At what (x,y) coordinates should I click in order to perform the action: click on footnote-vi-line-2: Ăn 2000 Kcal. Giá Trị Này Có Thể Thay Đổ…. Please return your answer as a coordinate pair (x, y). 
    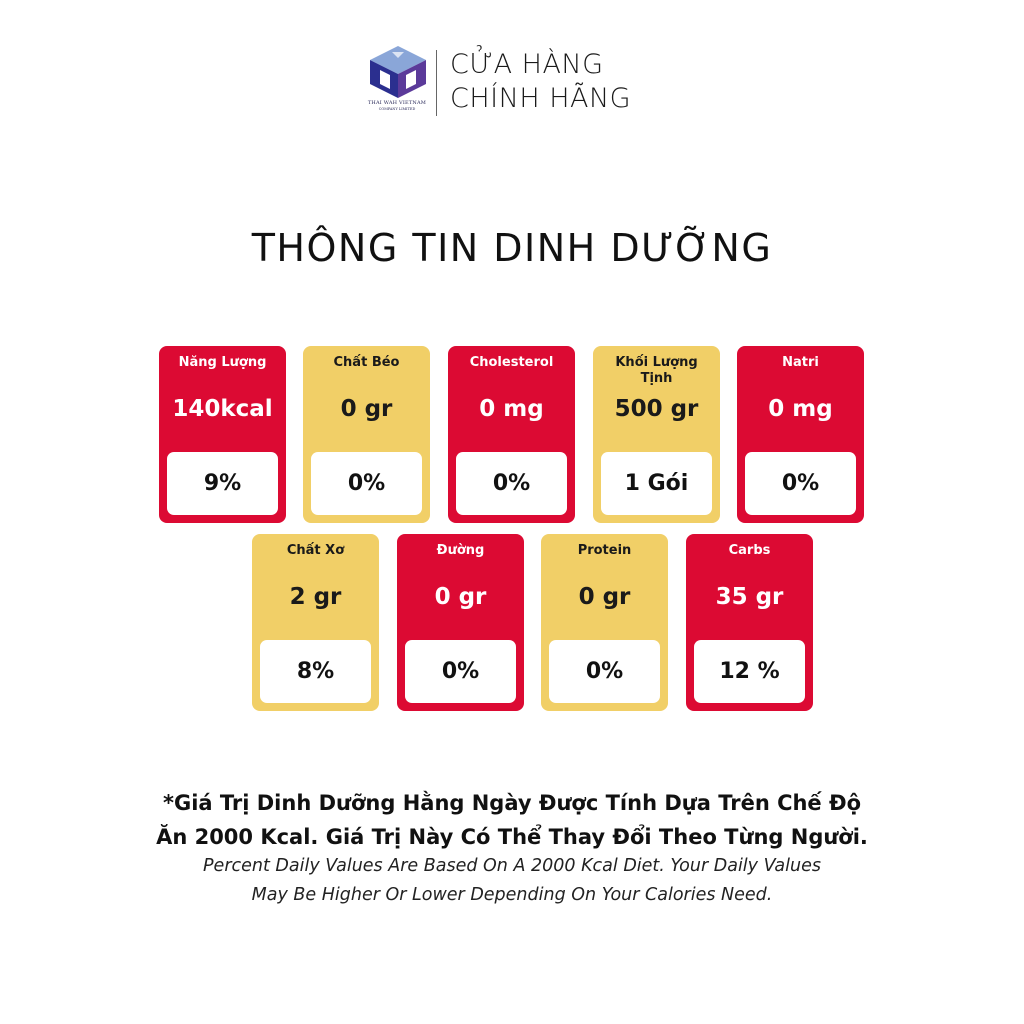
    Looking at the image, I should click on (512, 837).